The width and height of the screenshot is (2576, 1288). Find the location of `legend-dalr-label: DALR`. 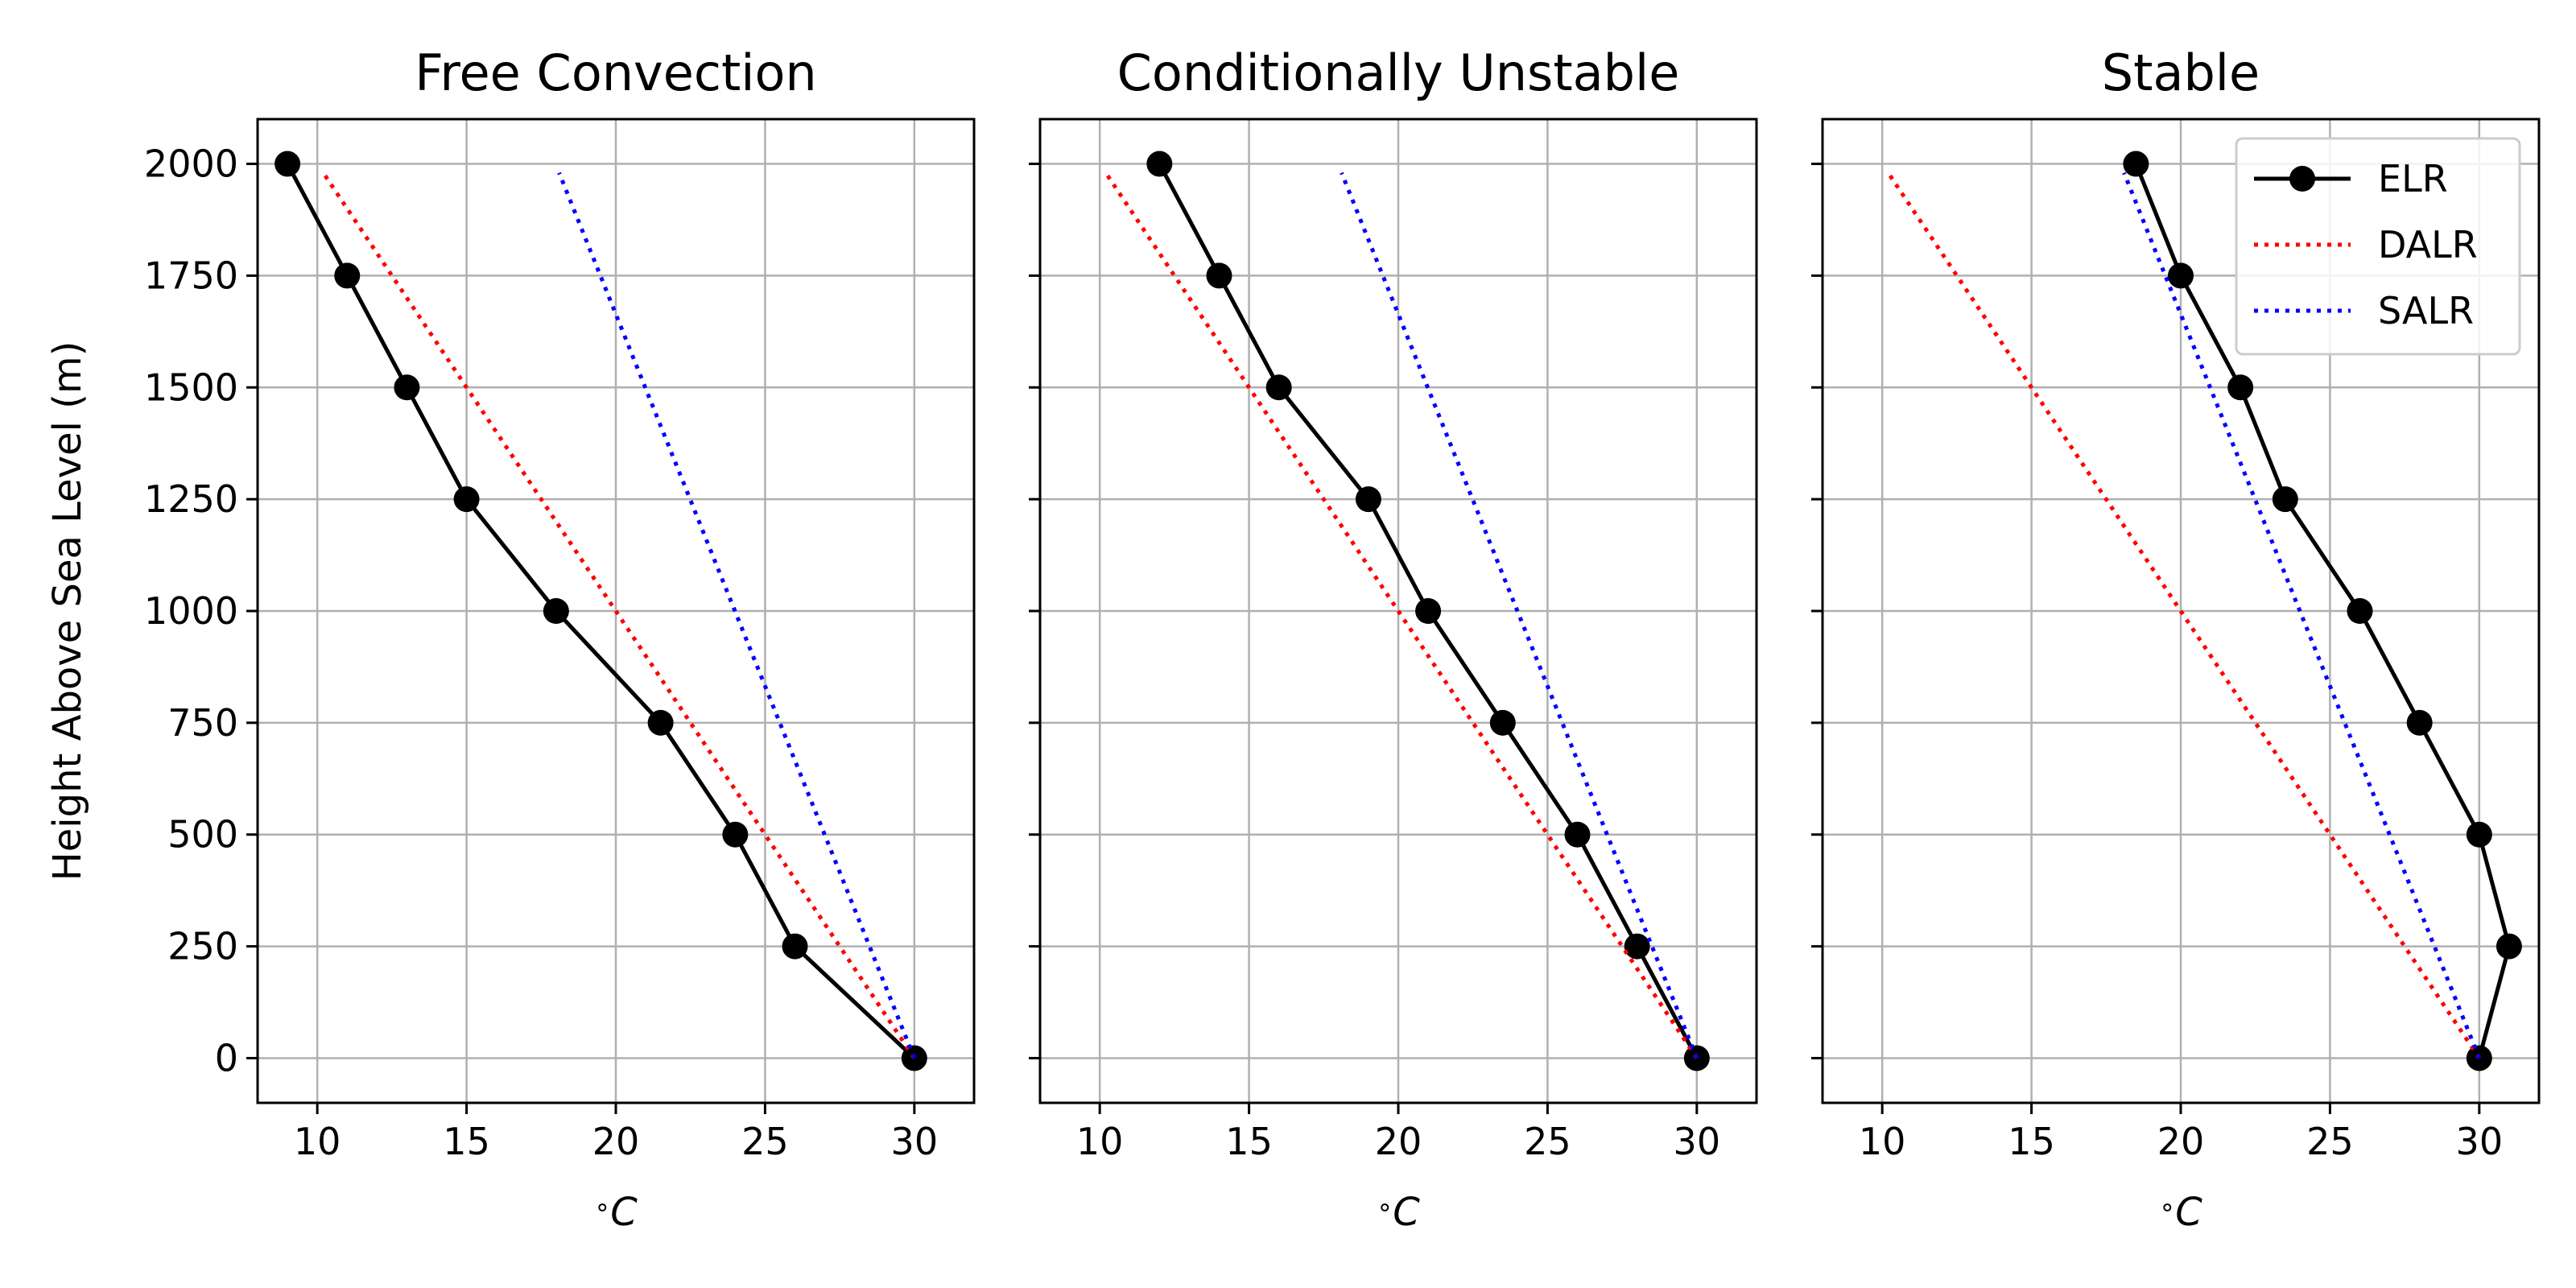

legend-dalr-label: DALR is located at coordinates (2428, 244).